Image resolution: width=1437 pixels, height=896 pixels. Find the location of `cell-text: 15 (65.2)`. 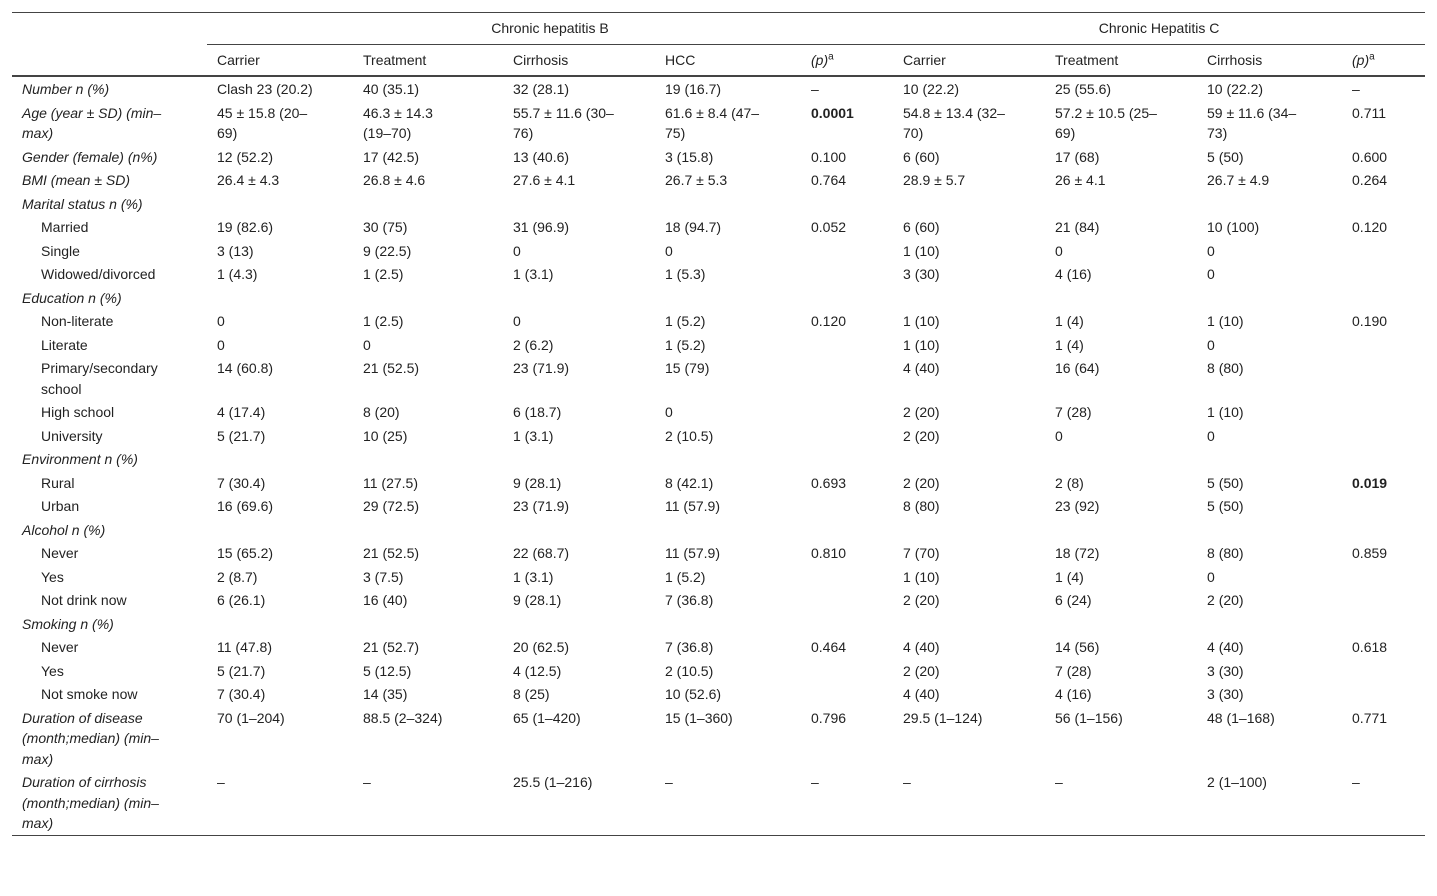

cell-text: 15 (65.2) is located at coordinates (245, 553).